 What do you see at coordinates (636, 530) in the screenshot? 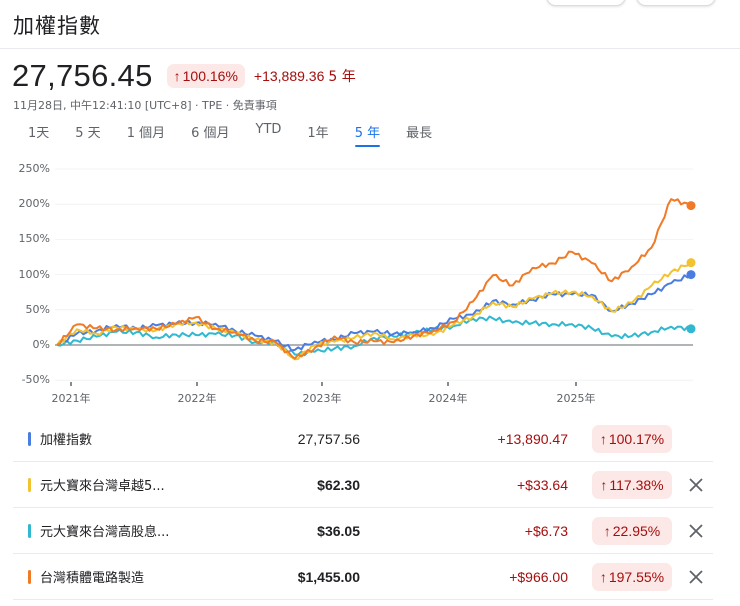
I see `row-percent: 22.95%` at bounding box center [636, 530].